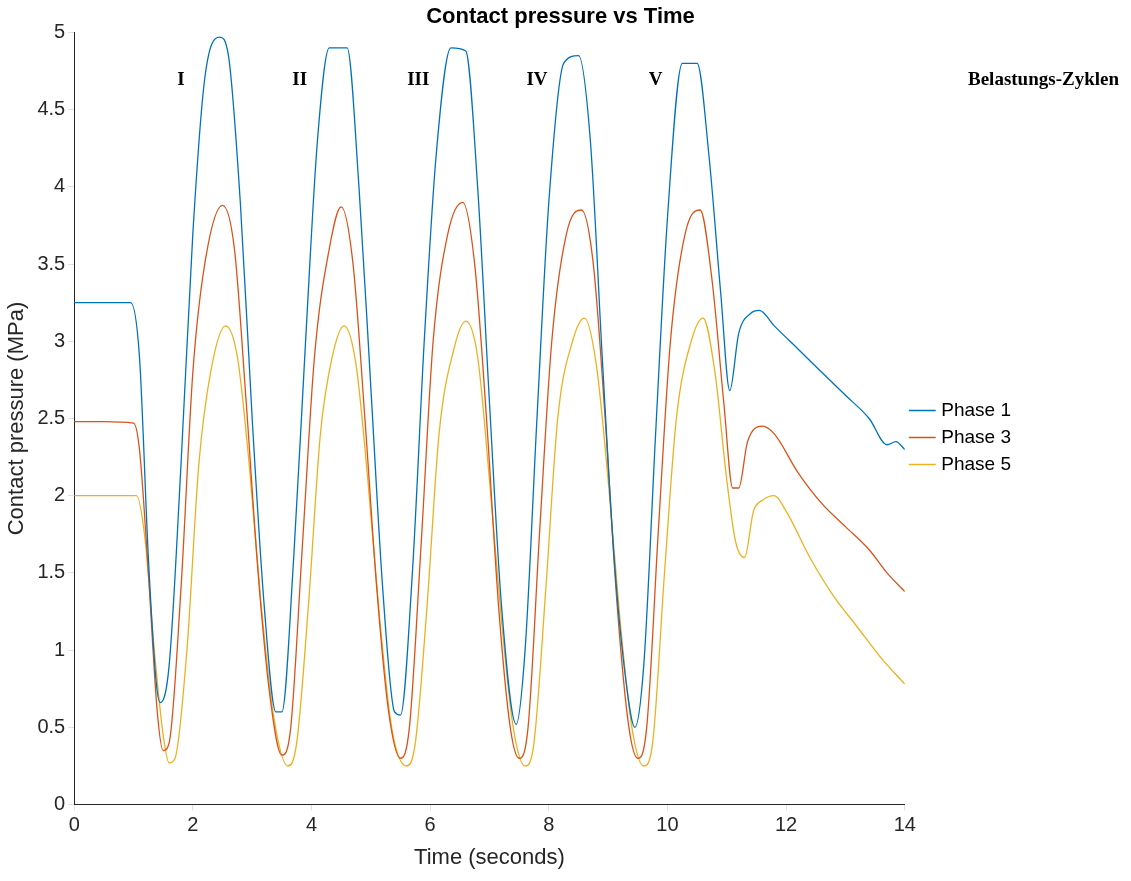 This screenshot has width=1131, height=881. What do you see at coordinates (181, 78) in the screenshot?
I see `annotation: I` at bounding box center [181, 78].